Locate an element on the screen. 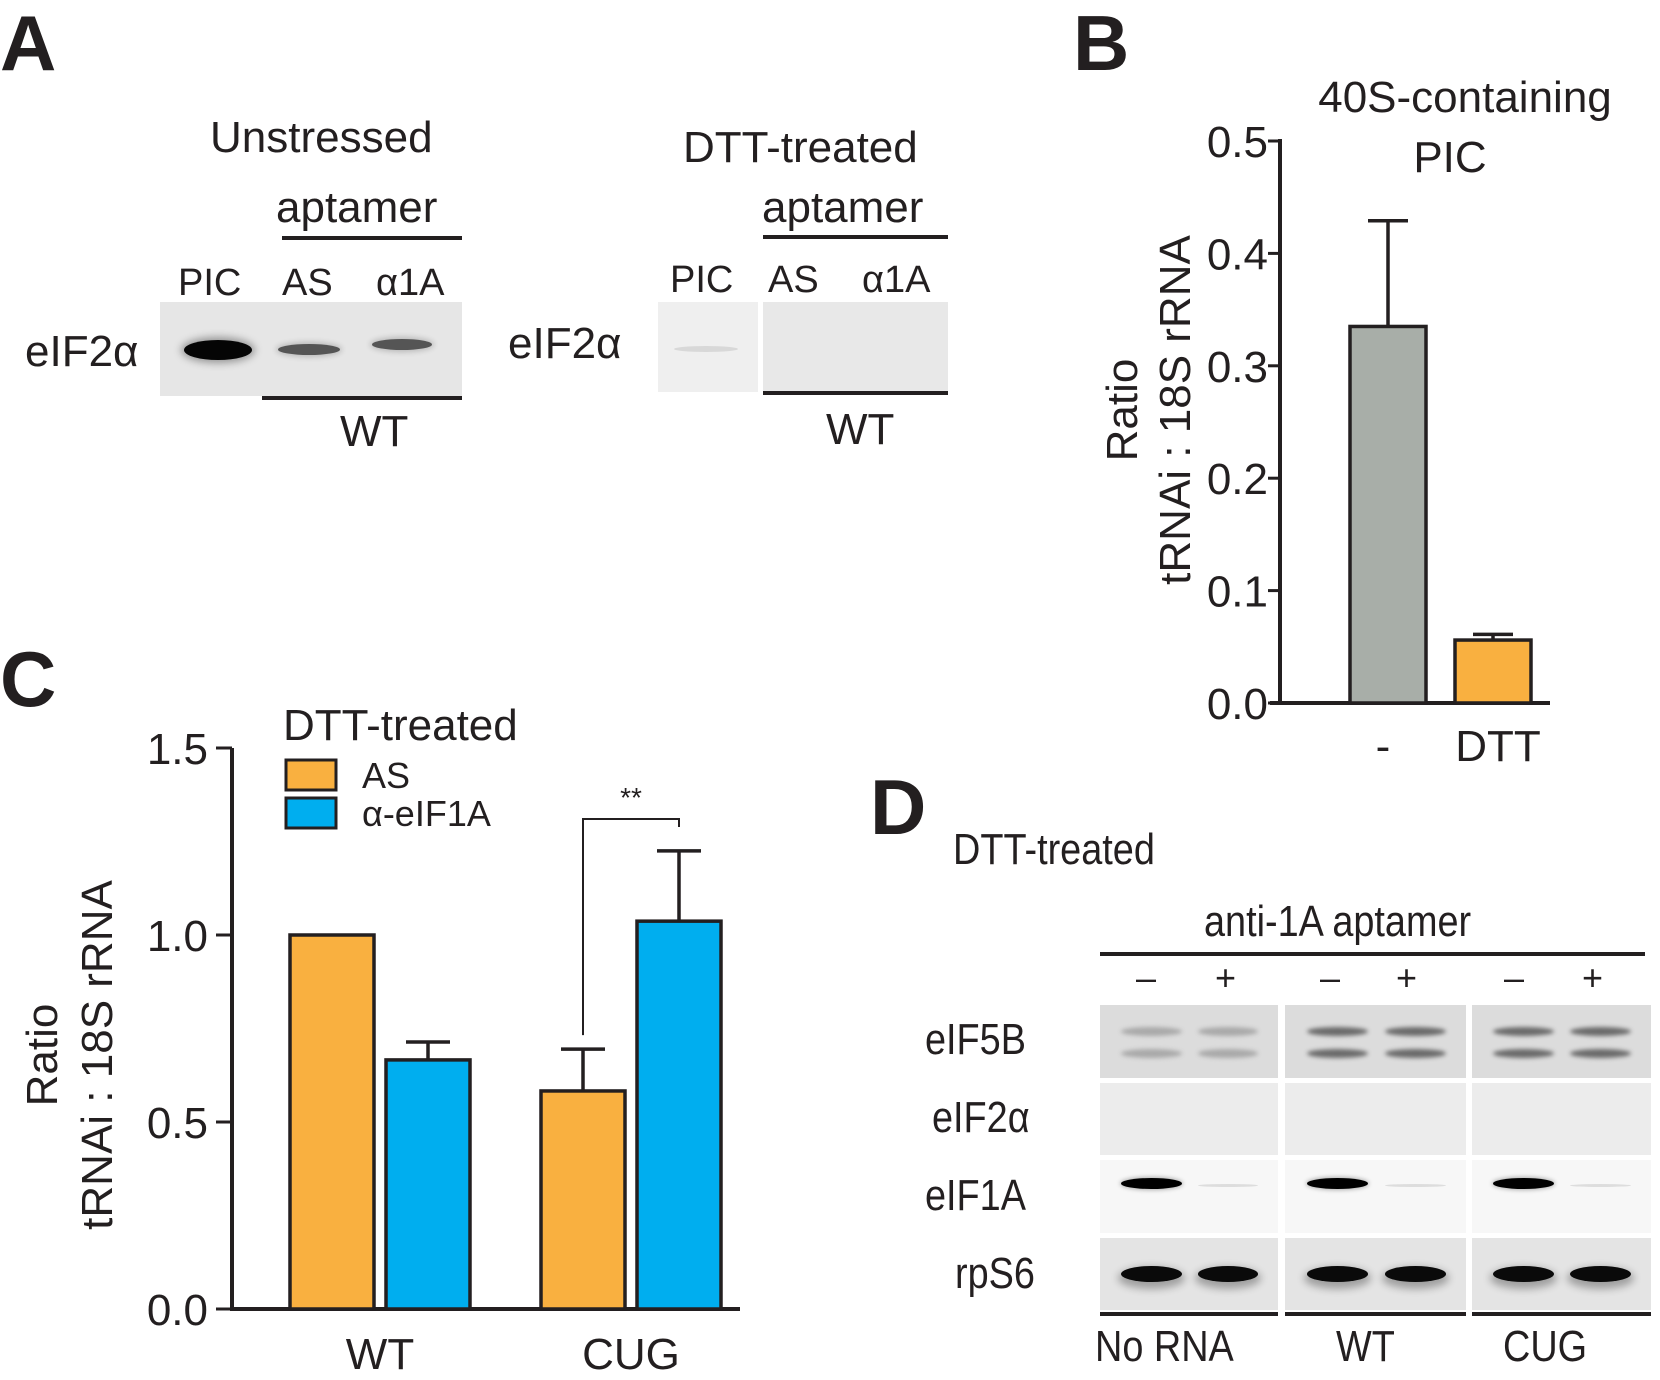  d-group-bracket-wt is located at coordinates (1375, 1314).